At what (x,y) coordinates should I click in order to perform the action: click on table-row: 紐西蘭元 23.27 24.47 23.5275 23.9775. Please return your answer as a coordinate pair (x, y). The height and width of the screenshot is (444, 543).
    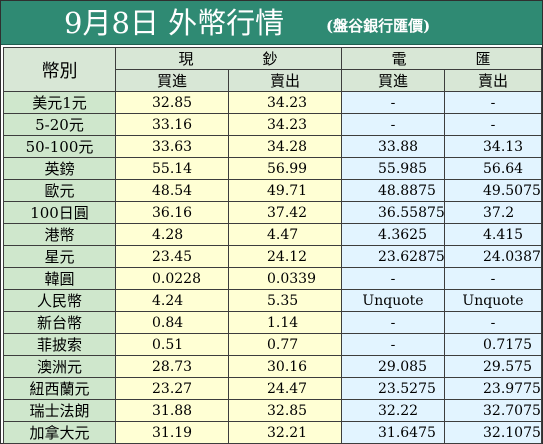
    Looking at the image, I should click on (272, 388).